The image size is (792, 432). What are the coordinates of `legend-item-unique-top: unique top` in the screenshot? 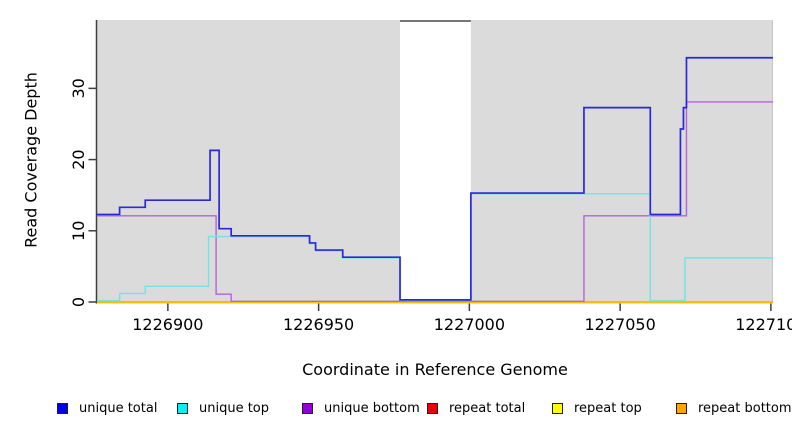 It's located at (223, 408).